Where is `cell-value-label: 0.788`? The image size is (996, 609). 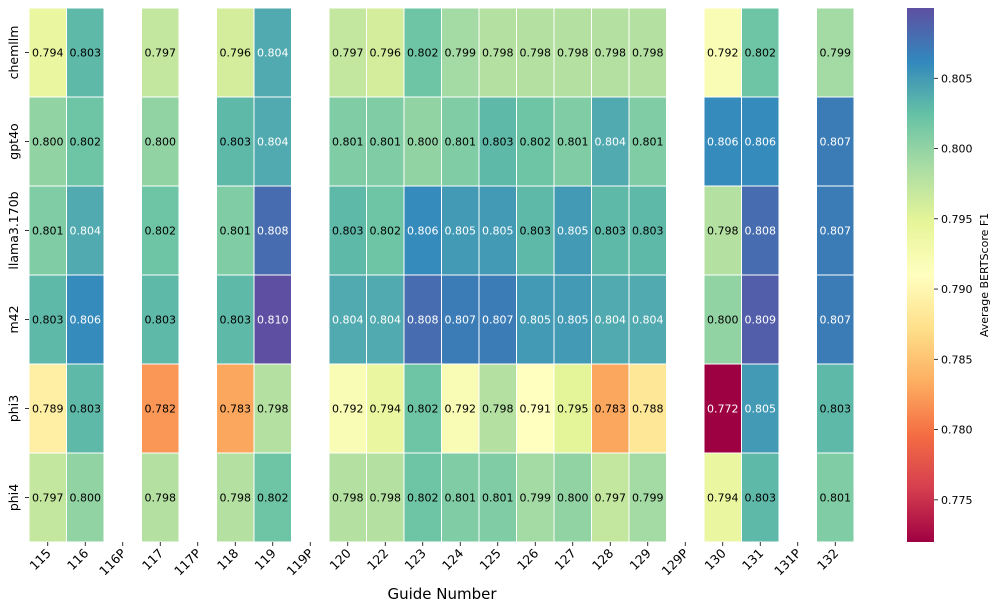
cell-value-label: 0.788 is located at coordinates (648, 409).